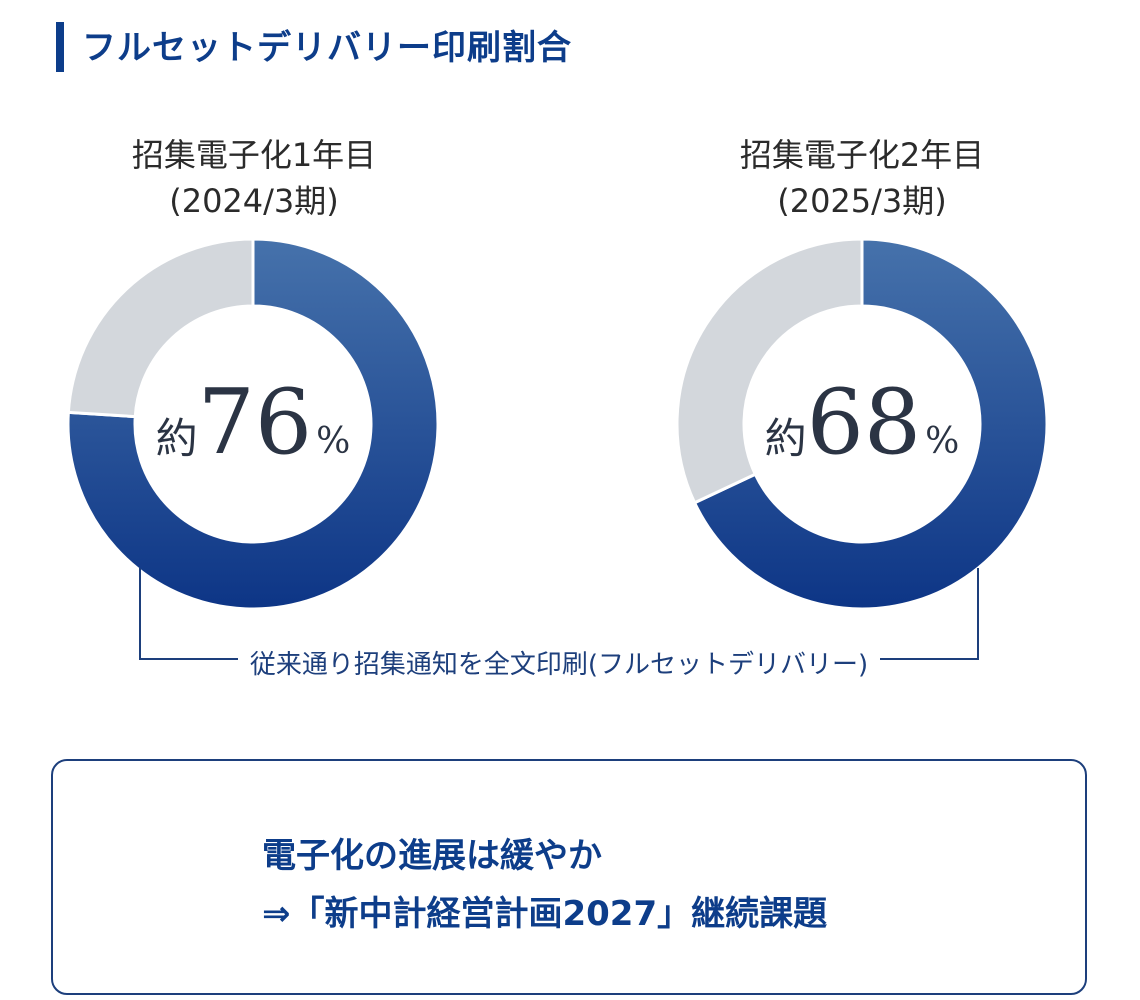 The height and width of the screenshot is (1000, 1140). I want to click on chart-1-center-label: 約 76 %, so click(253, 428).